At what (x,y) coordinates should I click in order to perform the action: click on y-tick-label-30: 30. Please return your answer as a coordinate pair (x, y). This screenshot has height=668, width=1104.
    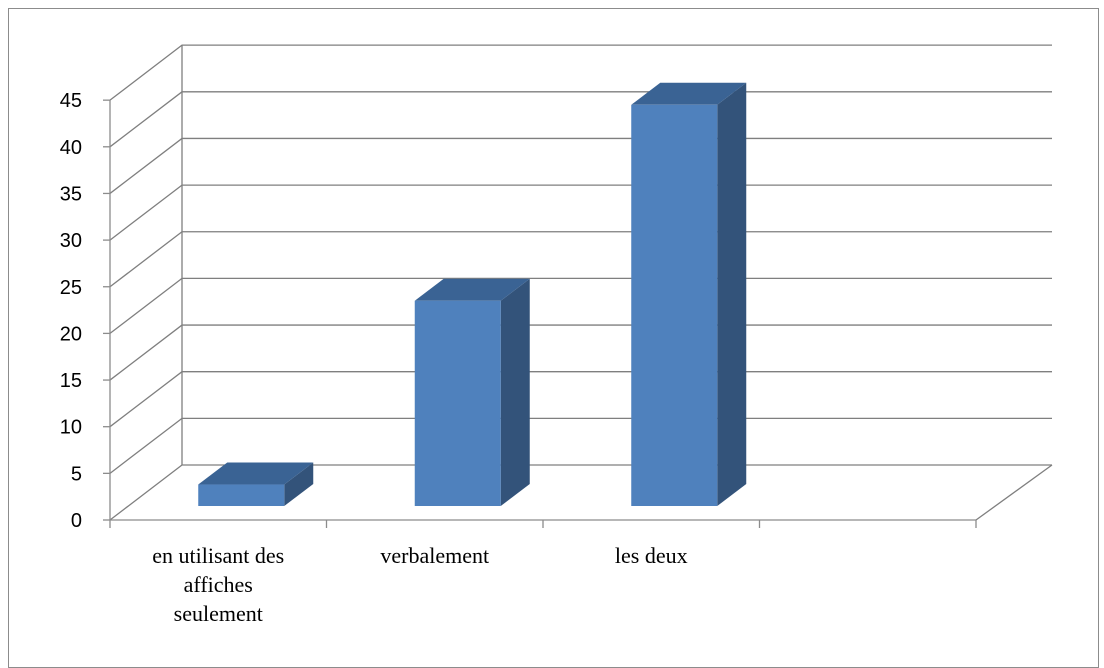
    Looking at the image, I should click on (71, 241).